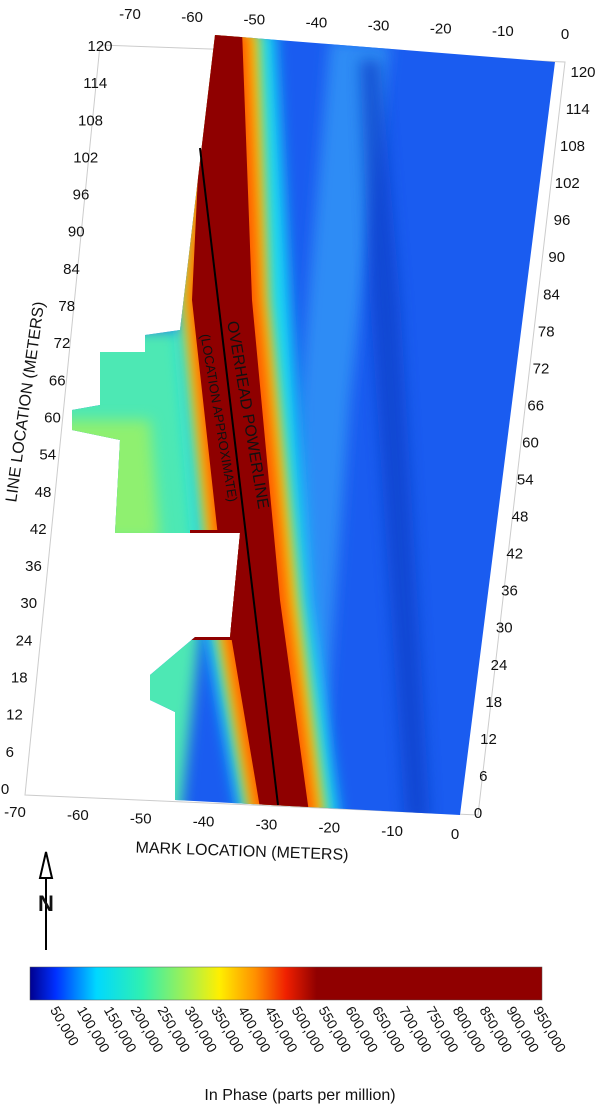  I want to click on top-tick-label: -20, so click(441, 28).